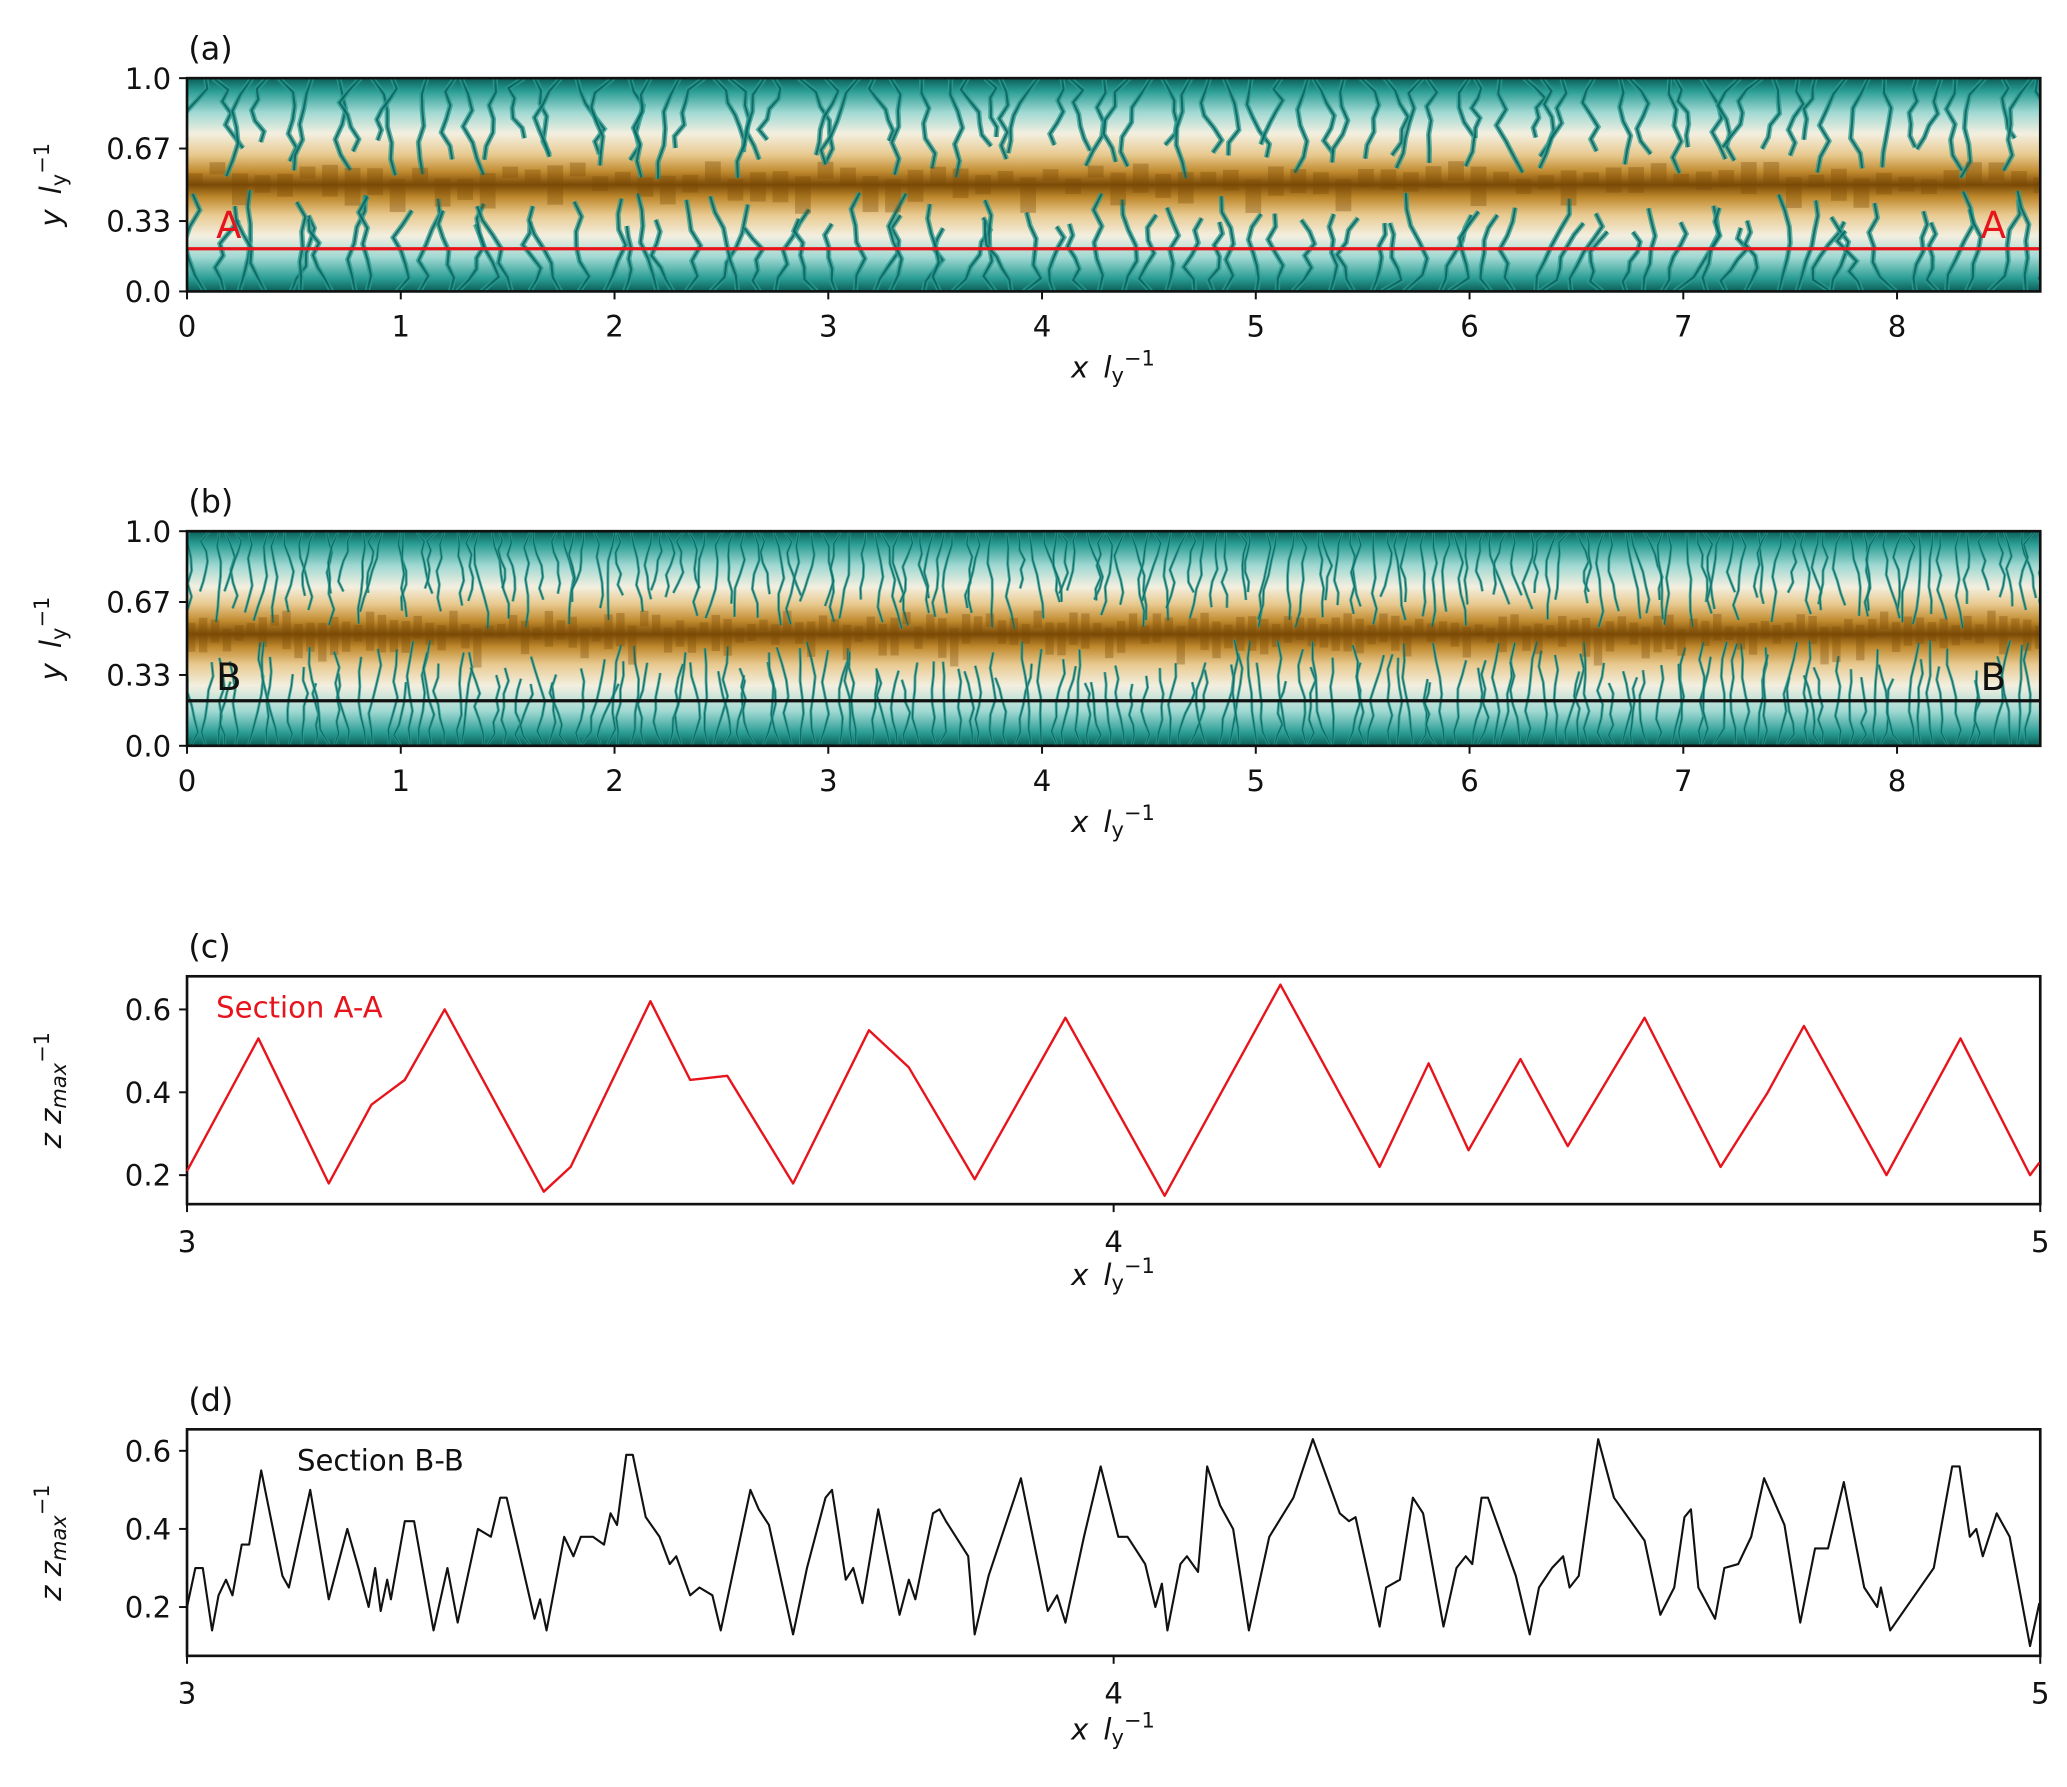 The width and height of the screenshot is (2067, 1787). What do you see at coordinates (1994, 225) in the screenshot?
I see `section-label-right: A` at bounding box center [1994, 225].